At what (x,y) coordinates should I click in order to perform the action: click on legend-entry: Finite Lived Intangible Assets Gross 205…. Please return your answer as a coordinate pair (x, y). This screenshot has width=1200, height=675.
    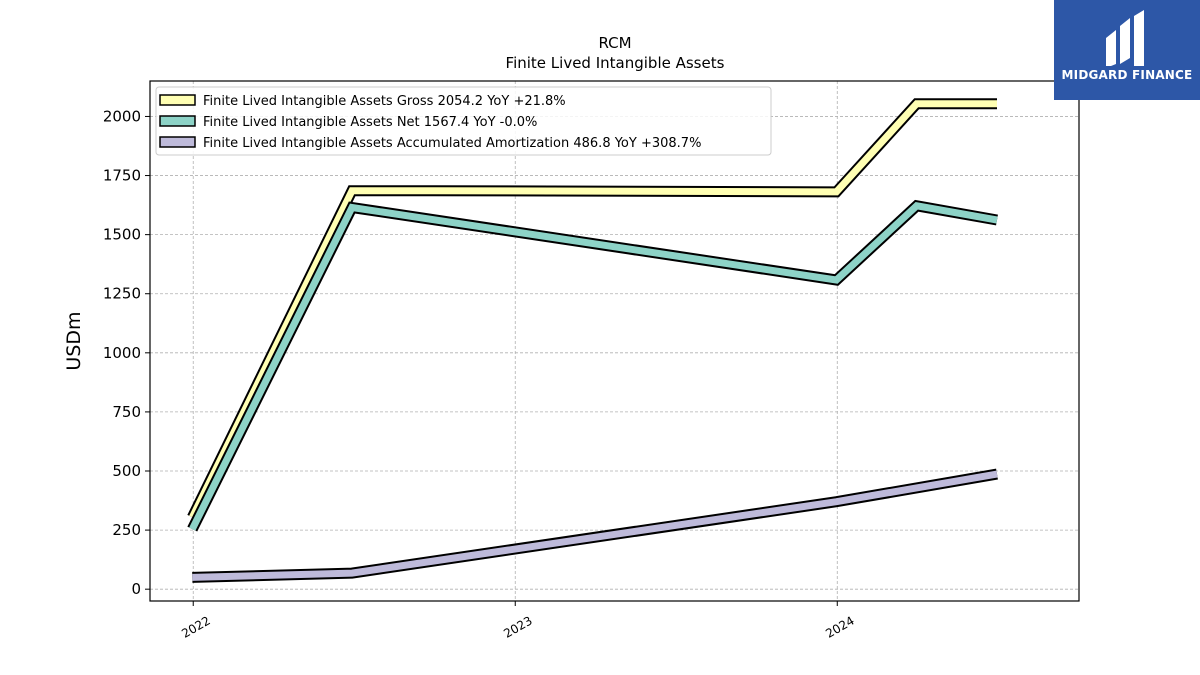
    Looking at the image, I should click on (384, 101).